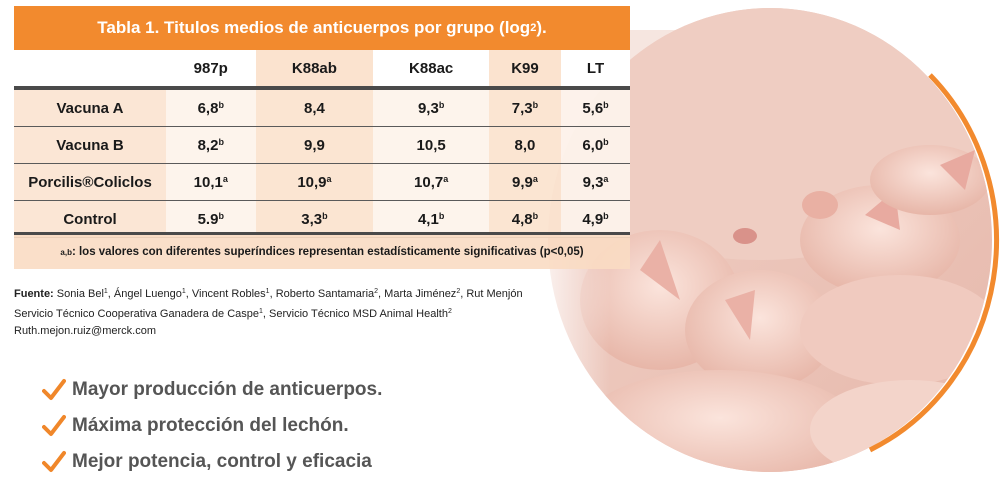 The height and width of the screenshot is (486, 1000). Describe the element at coordinates (595, 107) in the screenshot. I see `table-cell: 5,6b` at that location.